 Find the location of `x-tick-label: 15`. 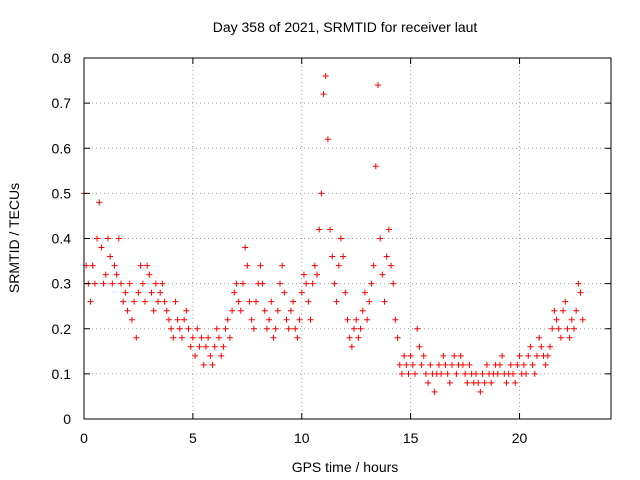

x-tick-label: 15 is located at coordinates (411, 438).